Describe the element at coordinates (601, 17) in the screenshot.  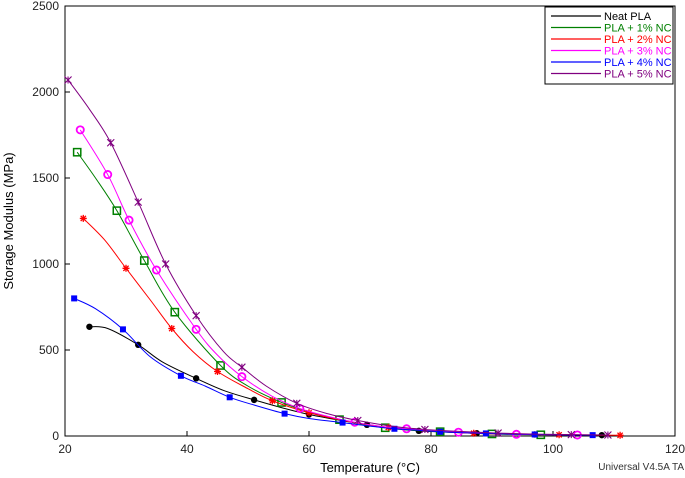
I see `legend-item: Neat PLA` at that location.